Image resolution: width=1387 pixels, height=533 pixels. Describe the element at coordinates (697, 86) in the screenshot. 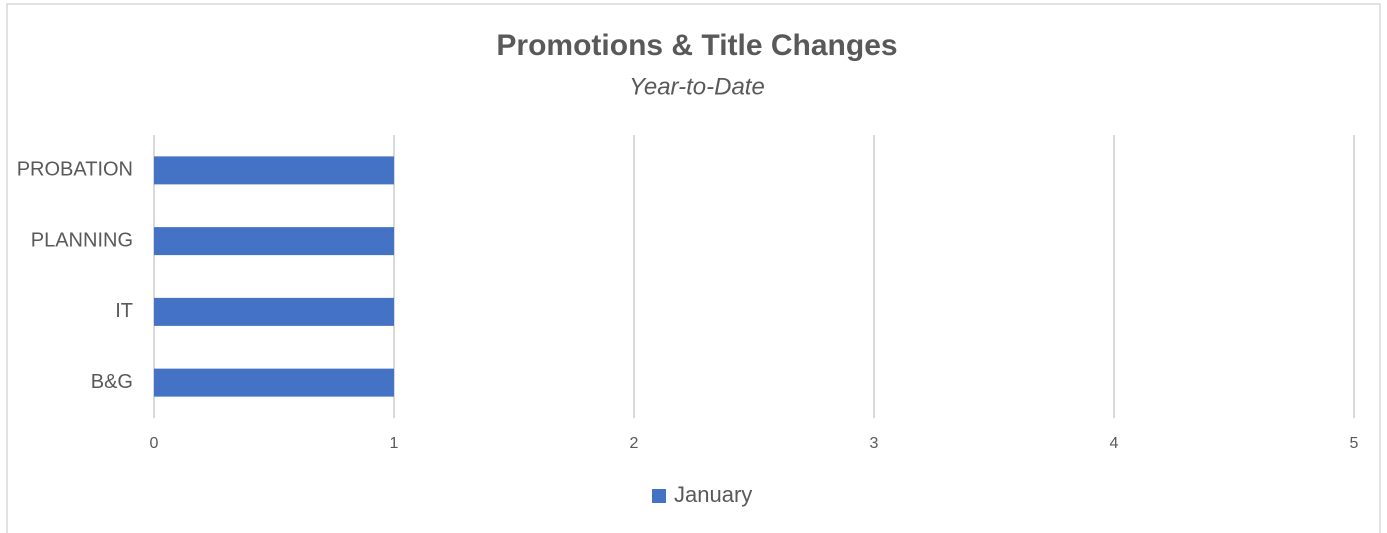

I see `chart-subtitle: Year-to-Date` at that location.